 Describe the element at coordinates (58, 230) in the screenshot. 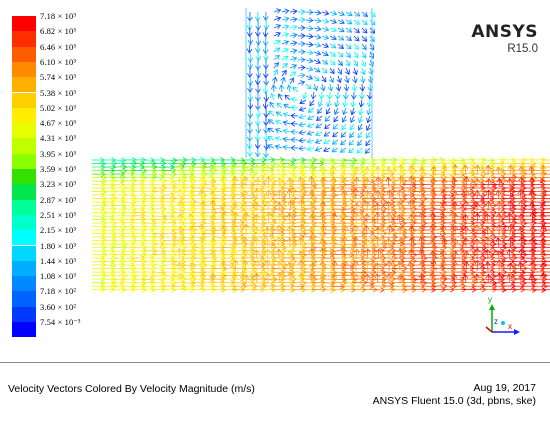

I see `legend-label: 2.15 × 10³` at that location.